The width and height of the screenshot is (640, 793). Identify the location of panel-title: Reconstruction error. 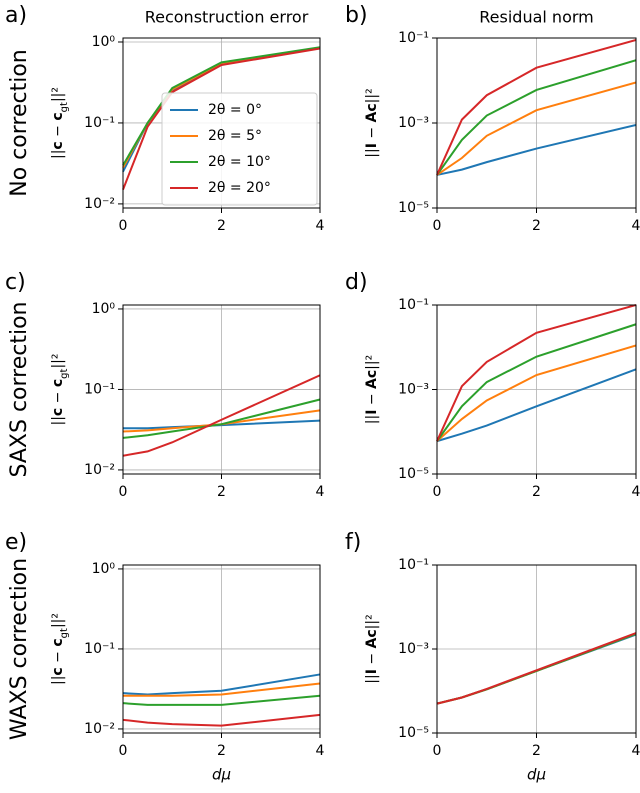
(227, 17).